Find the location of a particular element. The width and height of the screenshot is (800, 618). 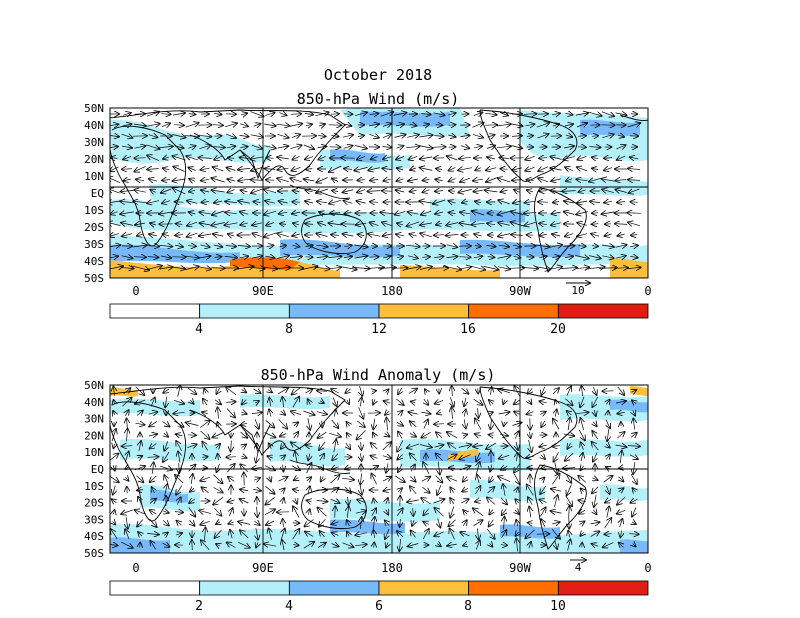

colorbar-label: 16 is located at coordinates (468, 329).